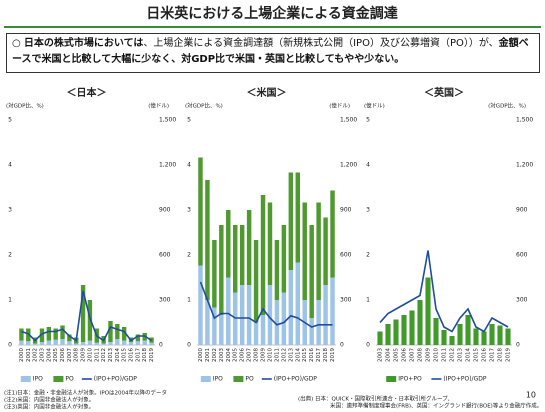  Describe the element at coordinates (49, 355) in the screenshot. I see `x-tick-label: 2004` at that location.